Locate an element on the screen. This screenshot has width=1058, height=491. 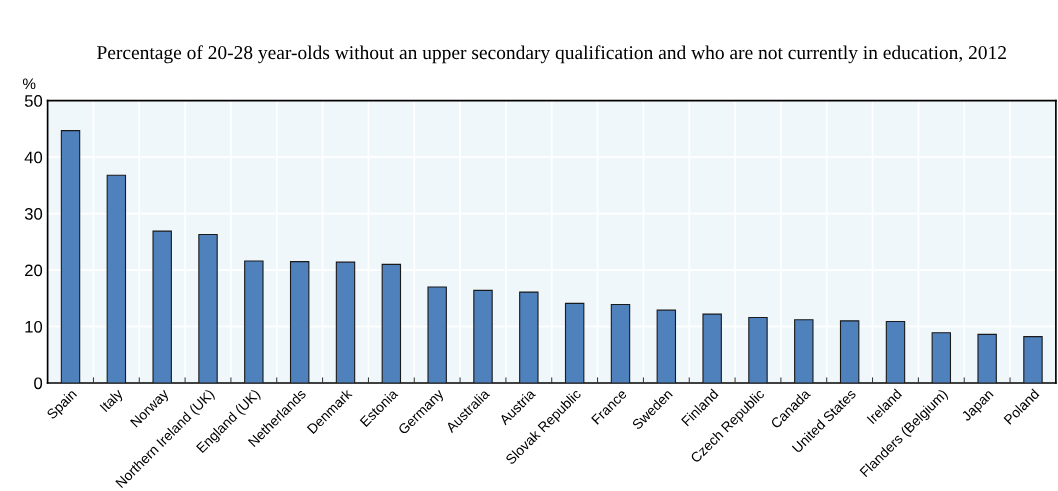
y-axis-title: % is located at coordinates (29, 84).